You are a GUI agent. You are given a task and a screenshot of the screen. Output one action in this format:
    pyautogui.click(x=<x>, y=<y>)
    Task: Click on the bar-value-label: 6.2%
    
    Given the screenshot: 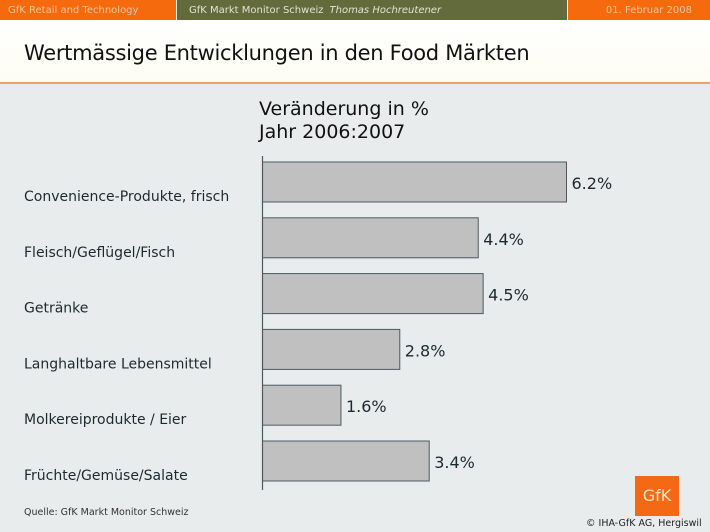 What is the action you would take?
    pyautogui.click(x=592, y=183)
    